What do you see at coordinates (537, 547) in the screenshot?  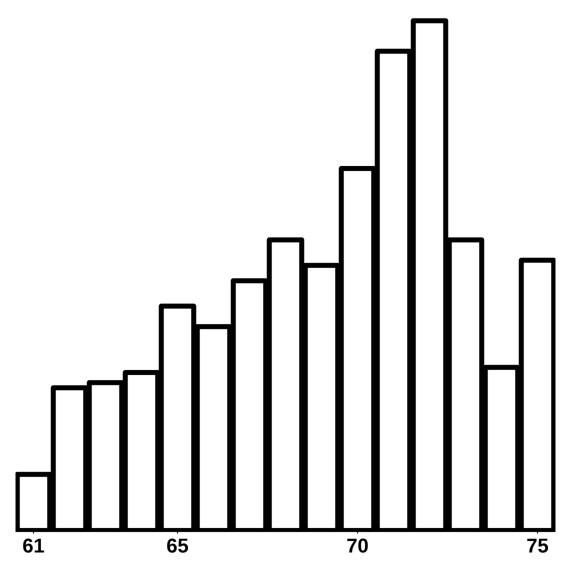 I see `x-tick-label: 75` at bounding box center [537, 547].